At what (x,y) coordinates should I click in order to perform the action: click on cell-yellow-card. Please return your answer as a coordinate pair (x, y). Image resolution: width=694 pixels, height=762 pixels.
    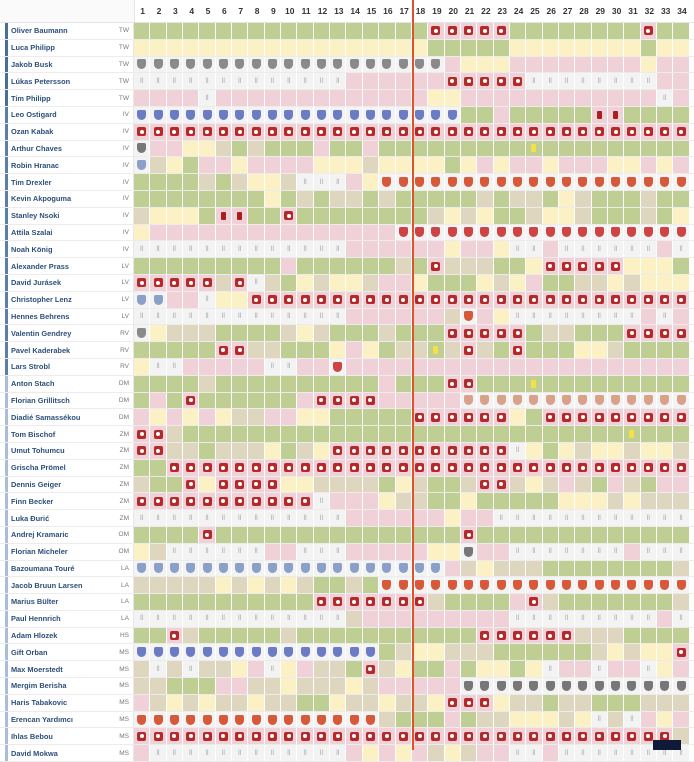
    Looking at the image, I should click on (534, 148).